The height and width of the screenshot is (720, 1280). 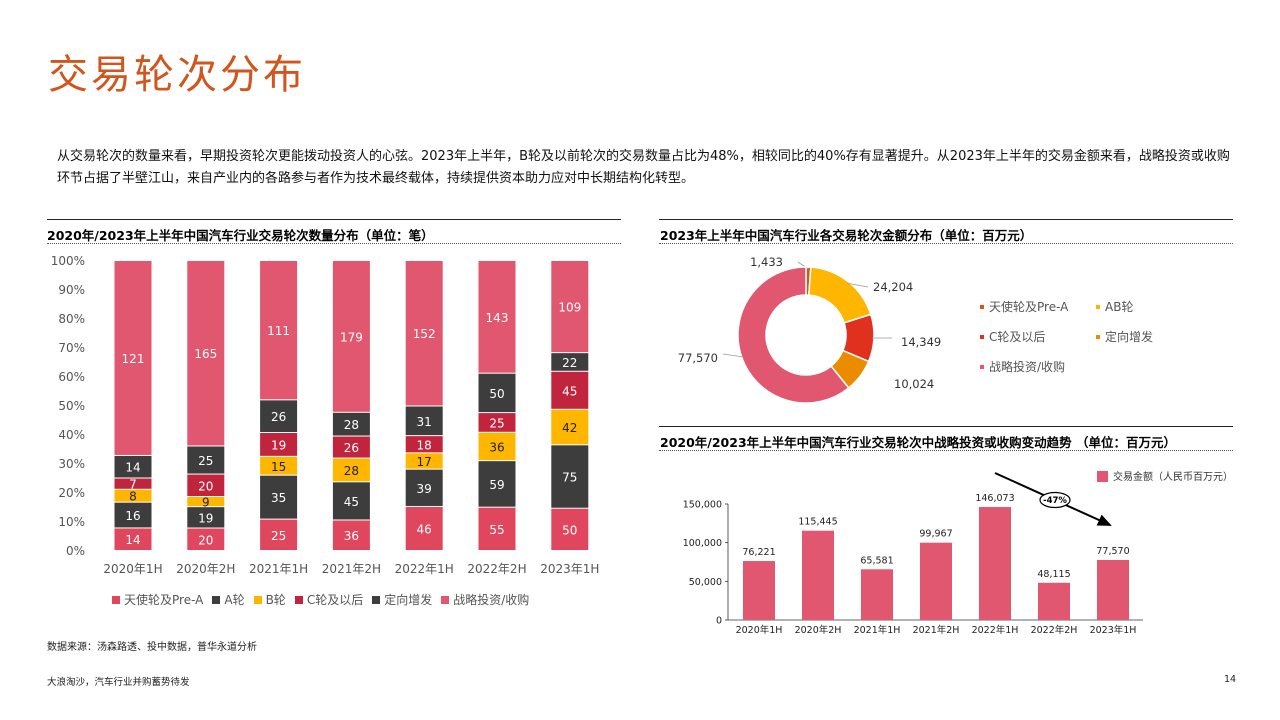 What do you see at coordinates (766, 262) in the screenshot?
I see `donut-value-label: 1,433` at bounding box center [766, 262].